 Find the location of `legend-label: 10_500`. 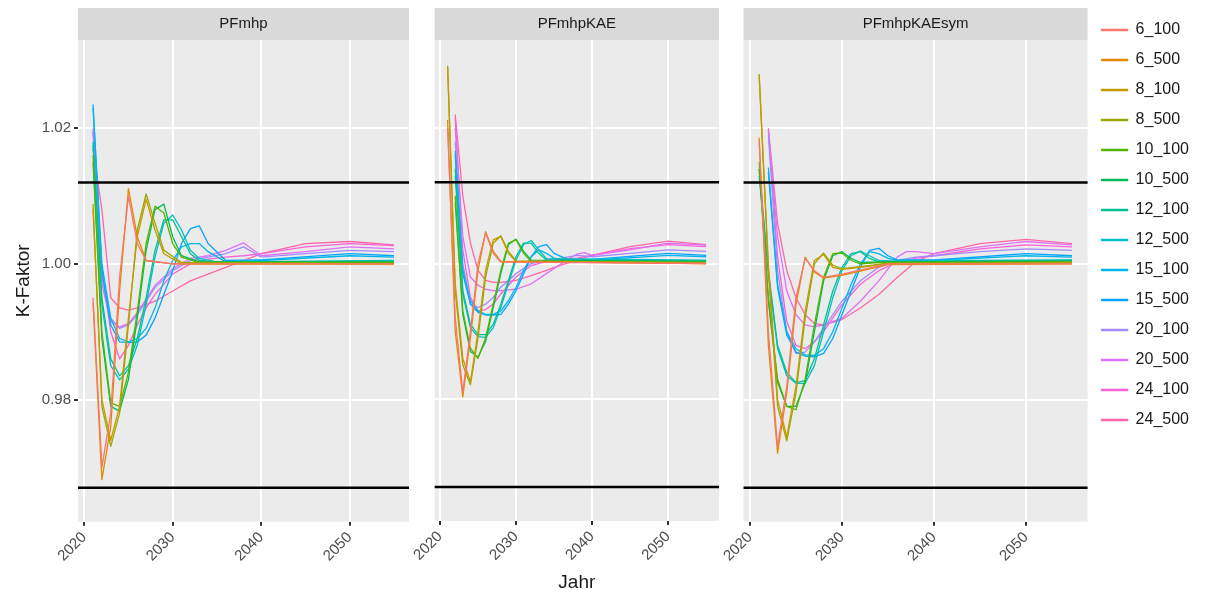

legend-label: 10_500 is located at coordinates (1162, 179).